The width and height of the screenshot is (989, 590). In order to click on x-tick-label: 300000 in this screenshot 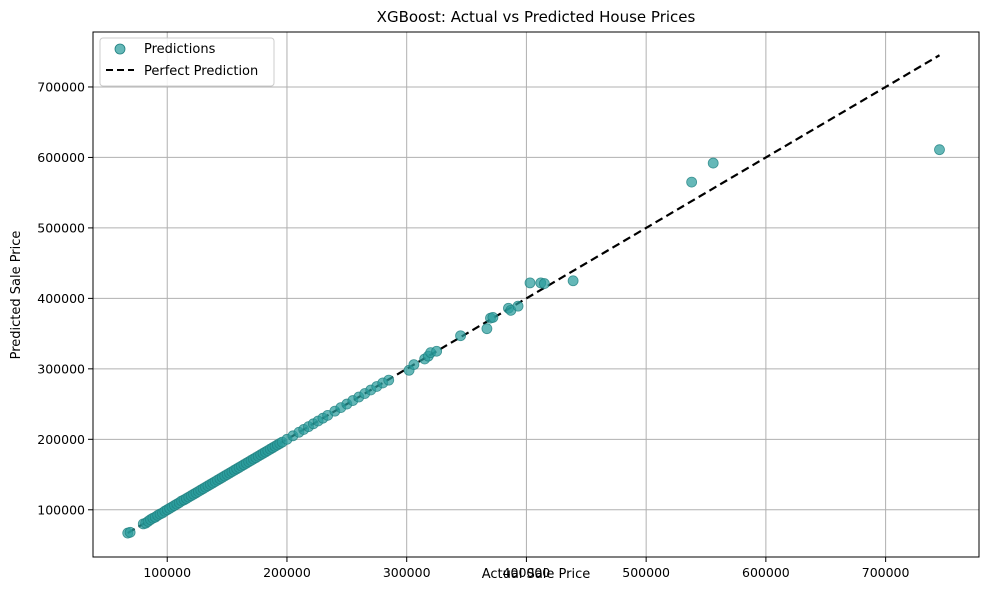, I will do `click(407, 572)`.